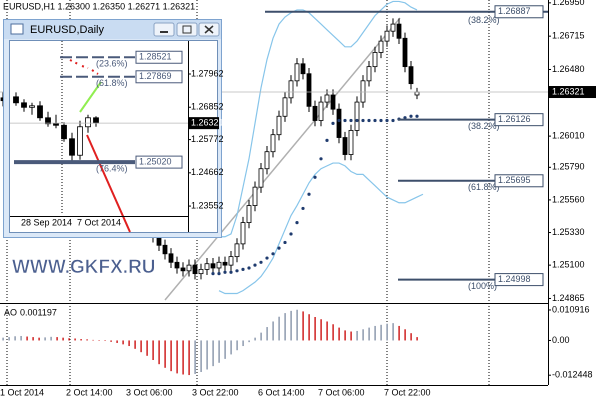 This screenshot has height=400, width=596. I want to click on y-tick-label: 1.25772, so click(207, 139).